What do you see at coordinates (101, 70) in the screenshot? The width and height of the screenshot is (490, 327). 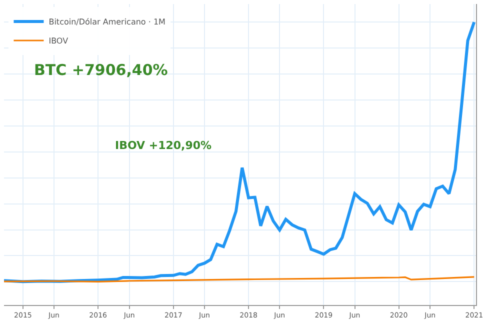 I see `annotation: BTC +7906,40%` at bounding box center [101, 70].